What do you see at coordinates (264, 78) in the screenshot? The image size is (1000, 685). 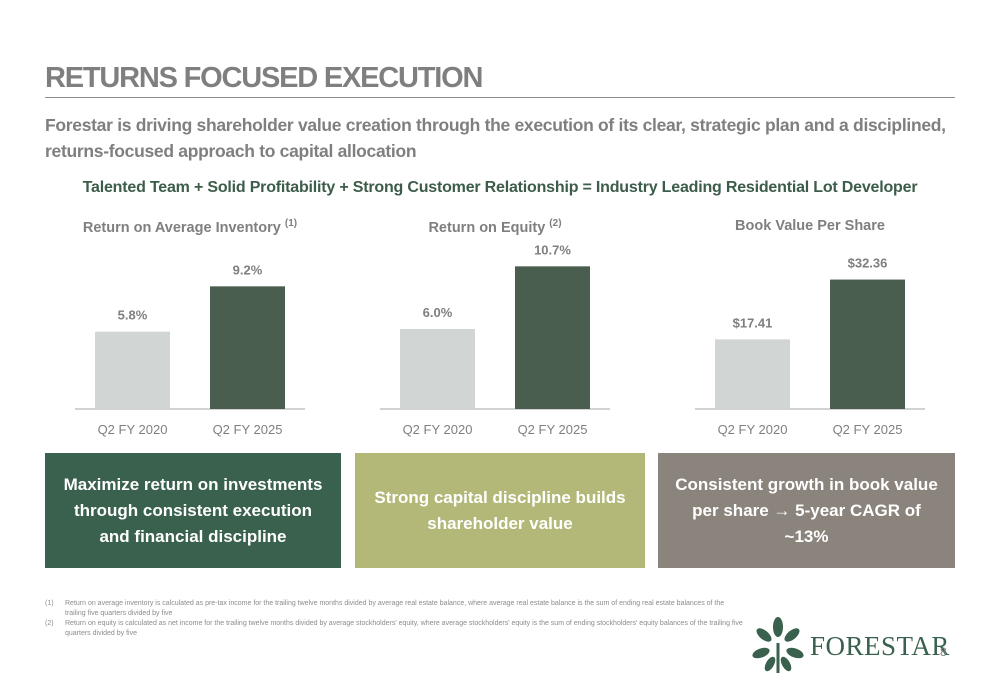 I see `page-title: RETURNS FOCUSED EXECUTION` at bounding box center [264, 78].